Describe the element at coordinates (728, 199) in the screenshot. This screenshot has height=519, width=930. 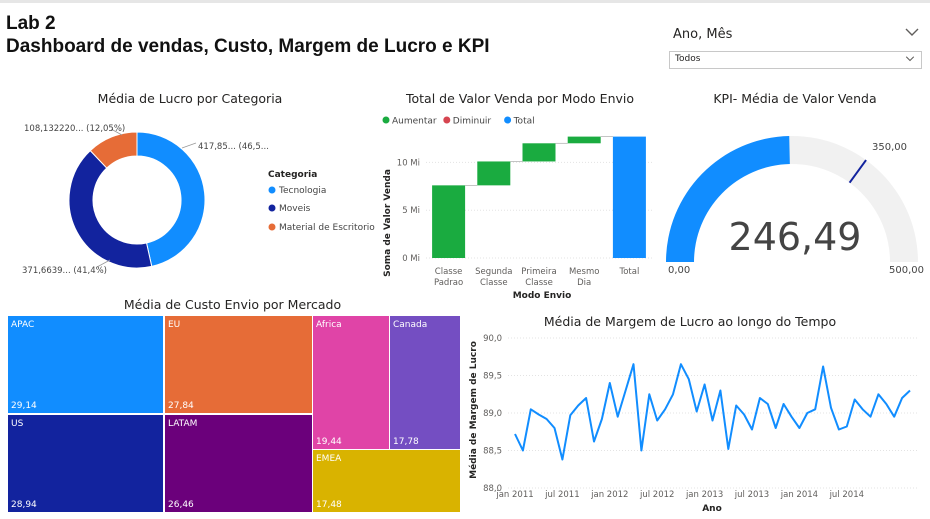
I see `gauge-fill` at that location.